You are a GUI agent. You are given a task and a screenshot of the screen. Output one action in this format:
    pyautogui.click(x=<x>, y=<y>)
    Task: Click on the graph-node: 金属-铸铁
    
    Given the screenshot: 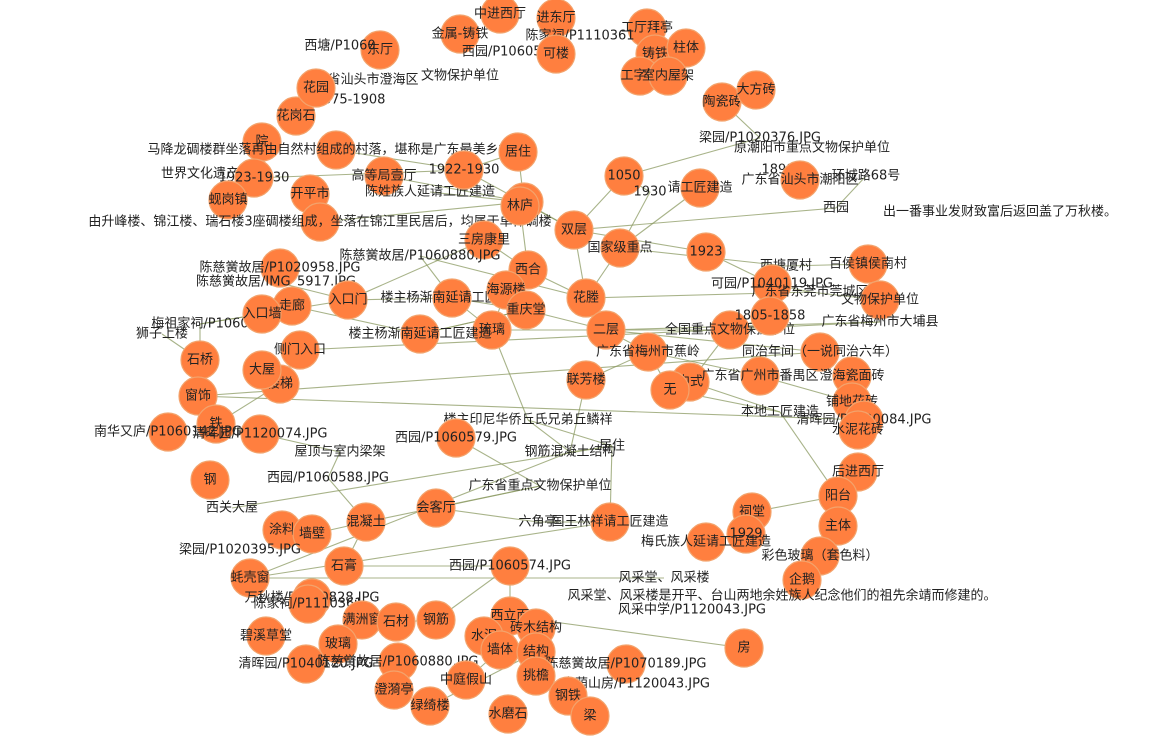 What is the action you would take?
    pyautogui.click(x=460, y=34)
    